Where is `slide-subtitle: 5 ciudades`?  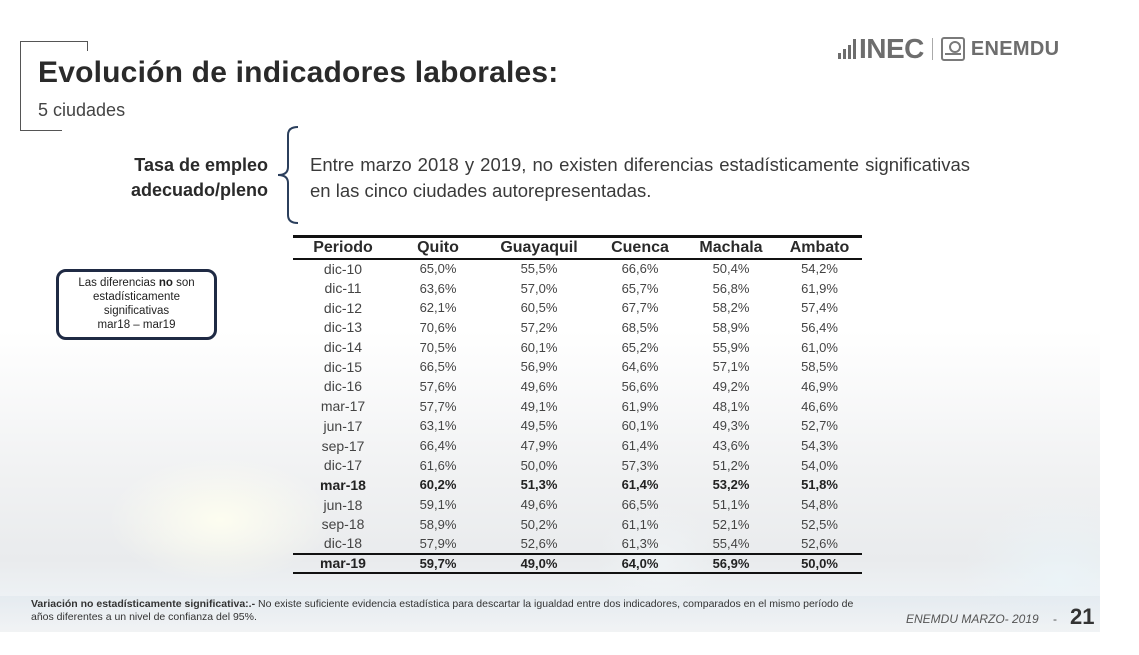 slide-subtitle: 5 ciudades is located at coordinates (82, 110).